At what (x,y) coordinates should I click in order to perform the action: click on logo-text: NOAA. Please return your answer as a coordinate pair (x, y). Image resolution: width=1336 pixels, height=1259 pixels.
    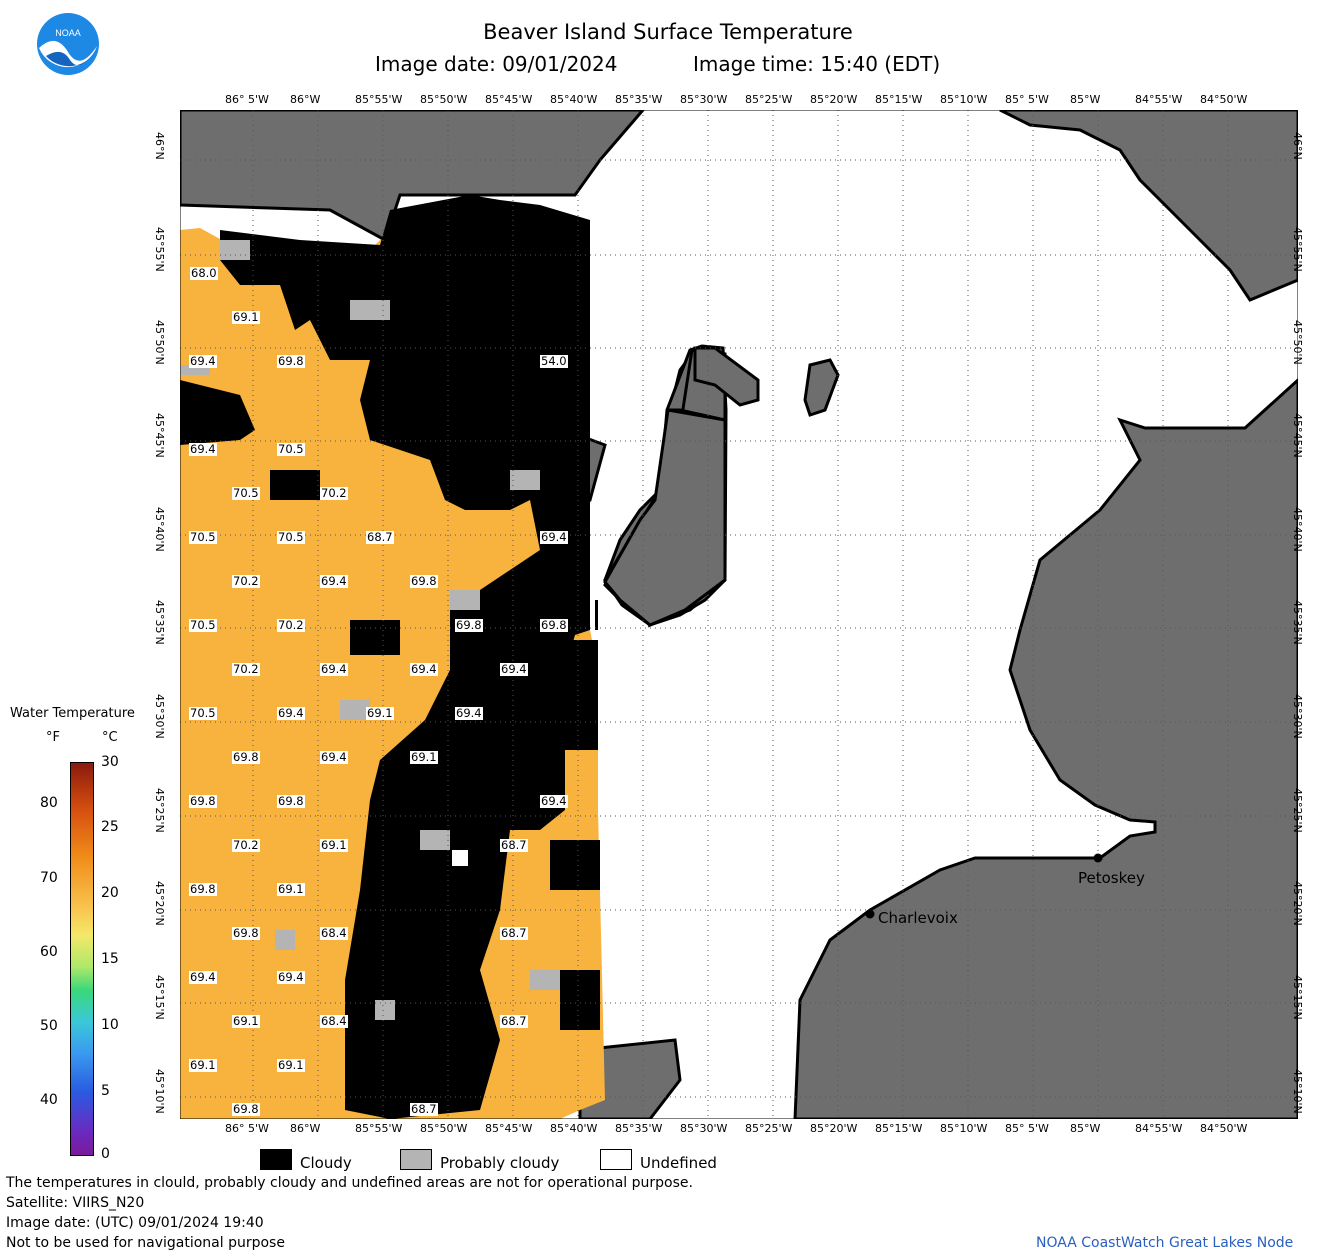
    Looking at the image, I should click on (68, 33).